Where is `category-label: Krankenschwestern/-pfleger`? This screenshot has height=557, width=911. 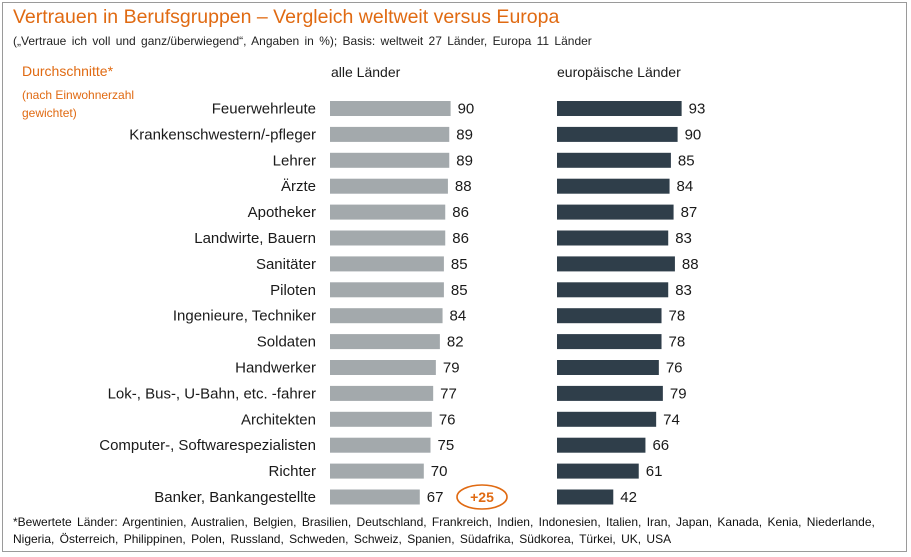
category-label: Krankenschwestern/-pfleger is located at coordinates (222, 134).